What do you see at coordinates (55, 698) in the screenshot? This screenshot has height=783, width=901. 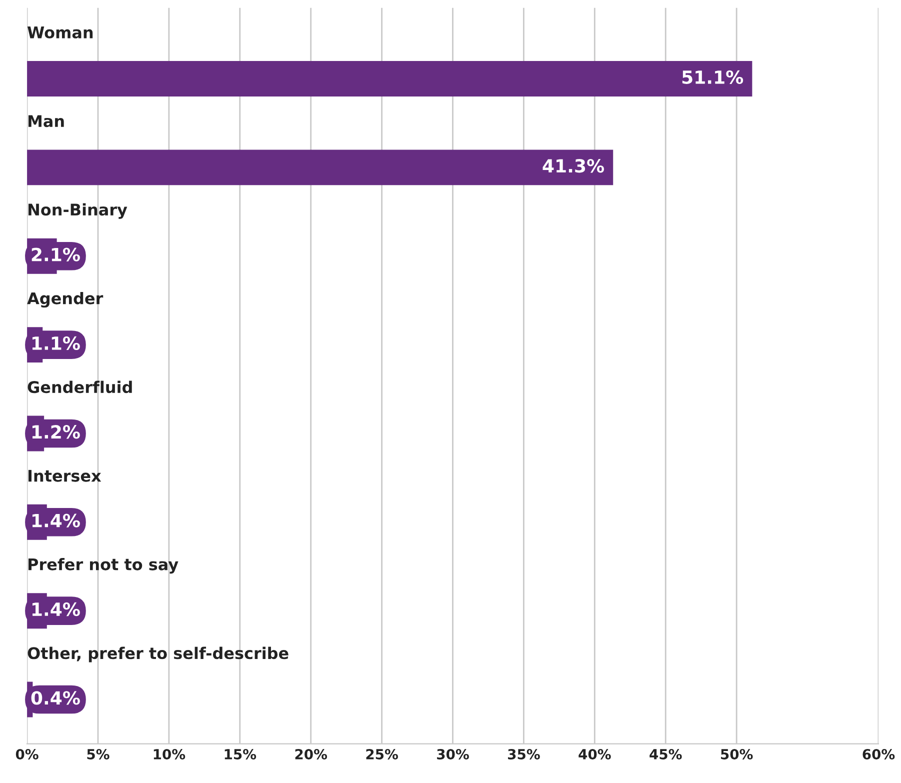 I see `data-label: 0.4%` at bounding box center [55, 698].